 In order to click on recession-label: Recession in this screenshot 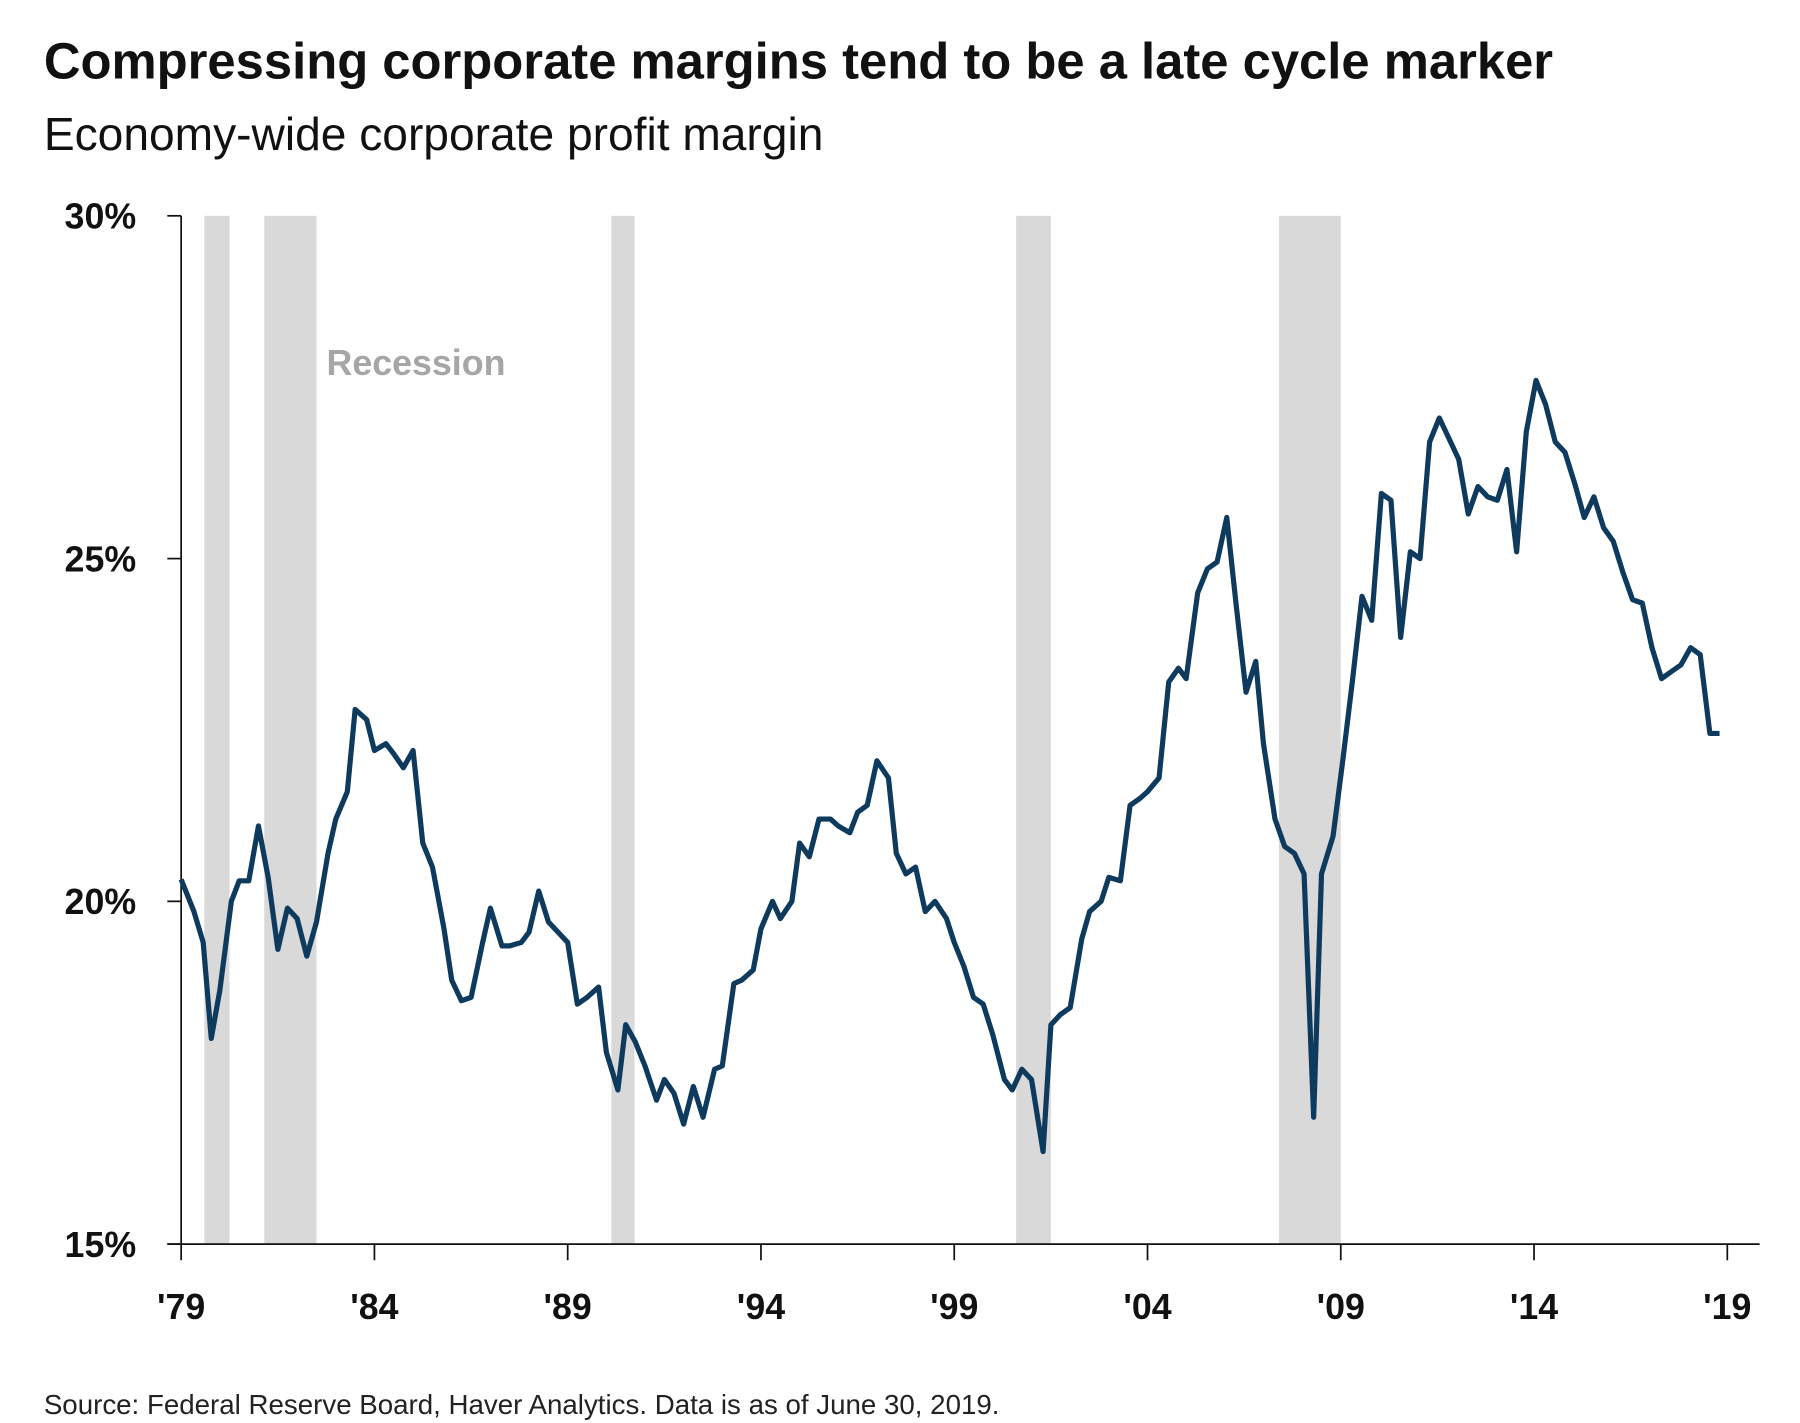, I will do `click(416, 363)`.